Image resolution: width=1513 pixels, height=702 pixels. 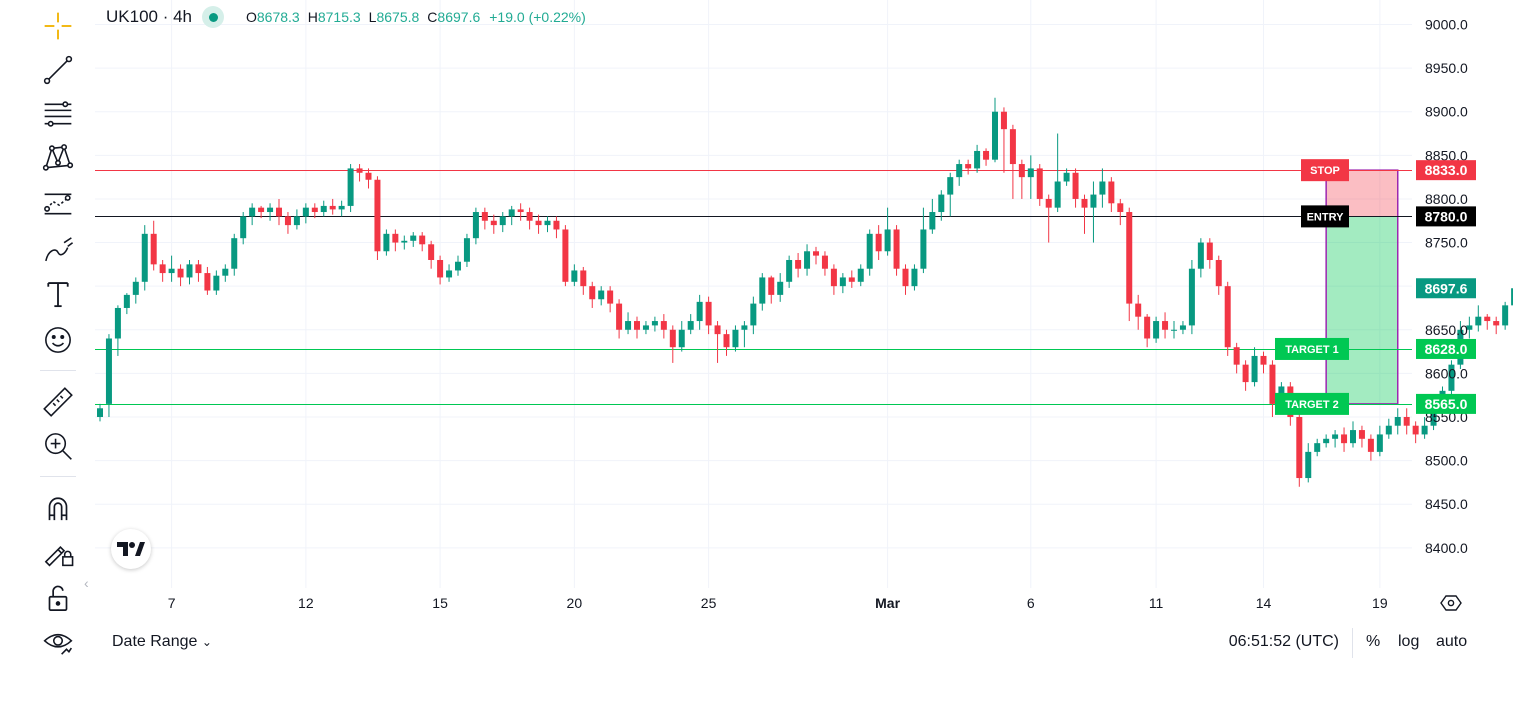 I want to click on collapse-arrow-icon: ‹, so click(x=86, y=583).